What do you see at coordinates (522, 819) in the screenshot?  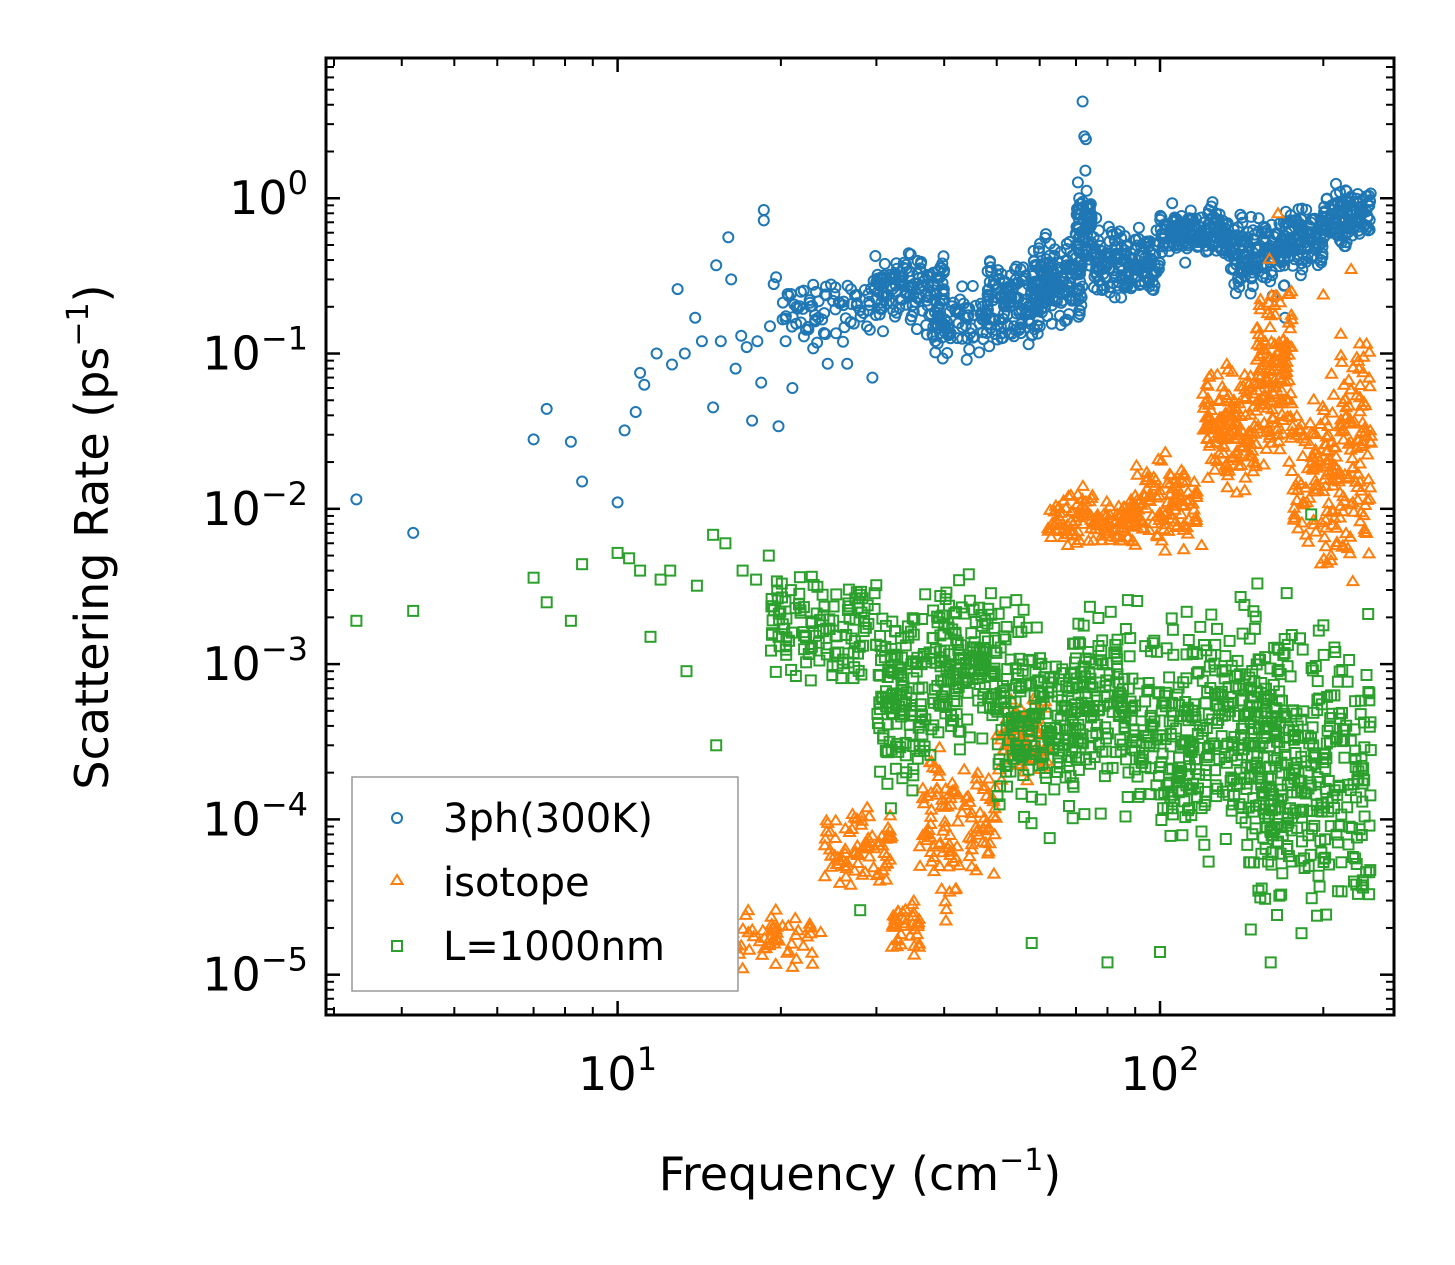 I see `legend-entry-3ph: 3ph(300K)` at bounding box center [522, 819].